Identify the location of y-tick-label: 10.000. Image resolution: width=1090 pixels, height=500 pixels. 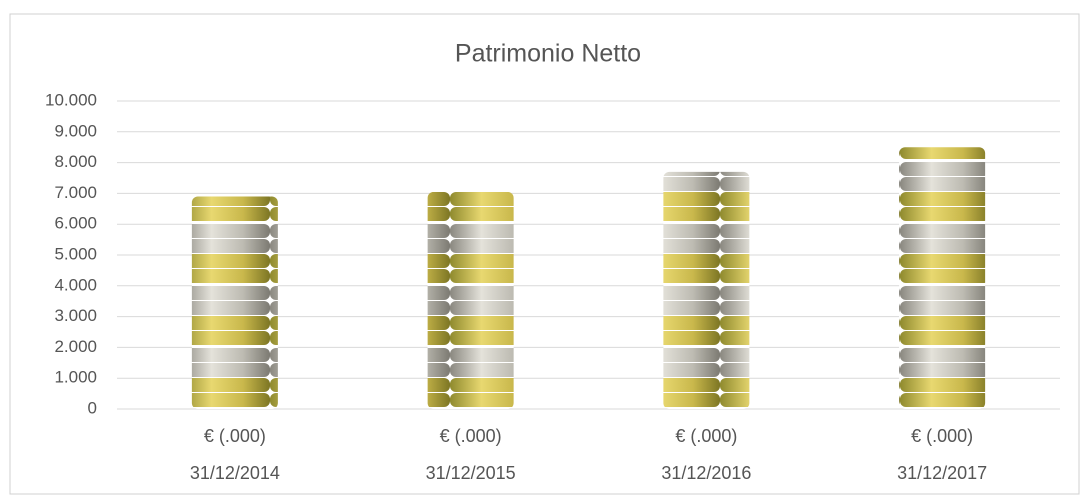
(71, 99).